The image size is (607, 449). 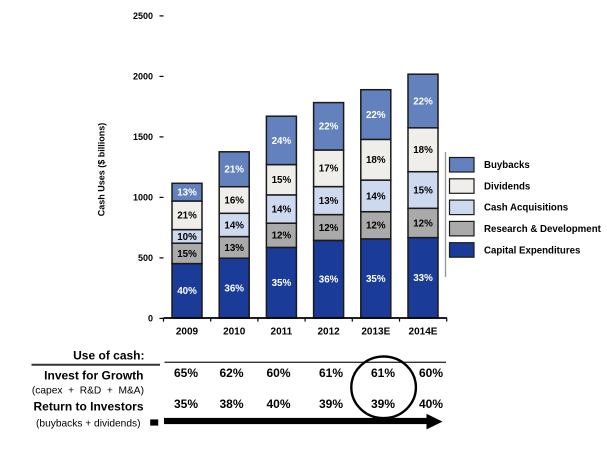 I want to click on svg-text: Buybacks, so click(x=507, y=165).